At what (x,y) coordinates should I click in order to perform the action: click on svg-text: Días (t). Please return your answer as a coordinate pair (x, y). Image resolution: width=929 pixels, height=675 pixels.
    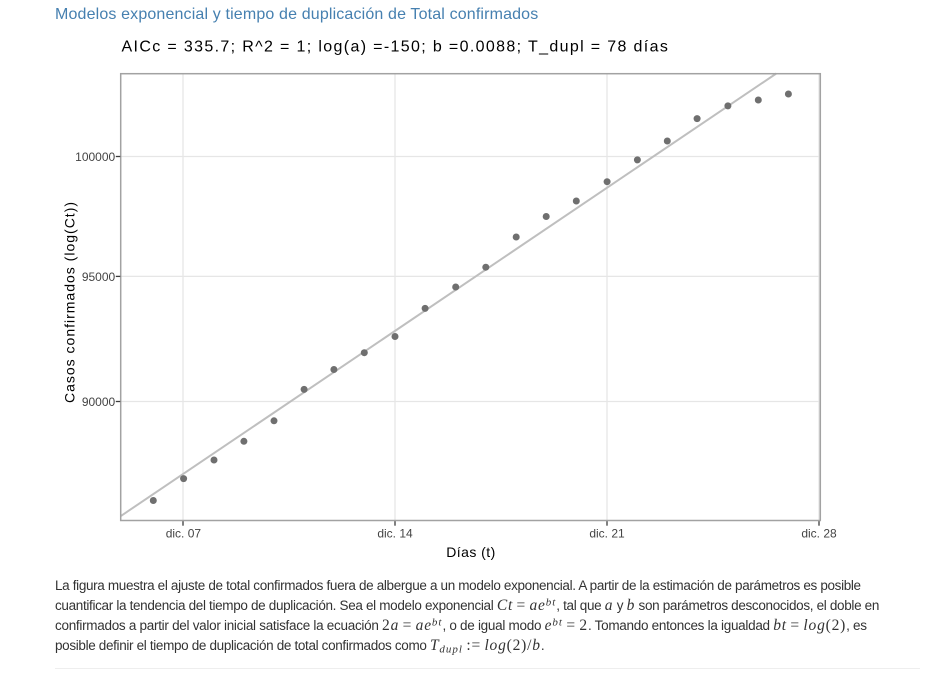
    Looking at the image, I should click on (471, 552).